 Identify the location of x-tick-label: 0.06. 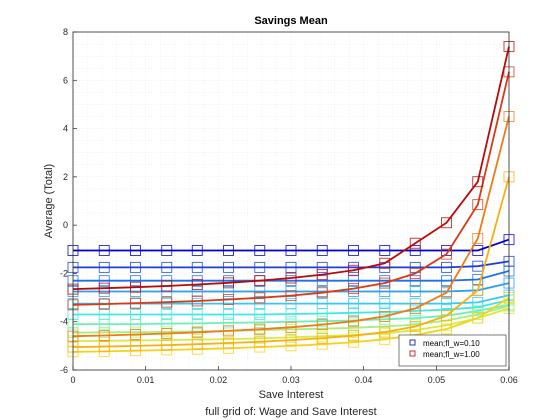
(509, 380).